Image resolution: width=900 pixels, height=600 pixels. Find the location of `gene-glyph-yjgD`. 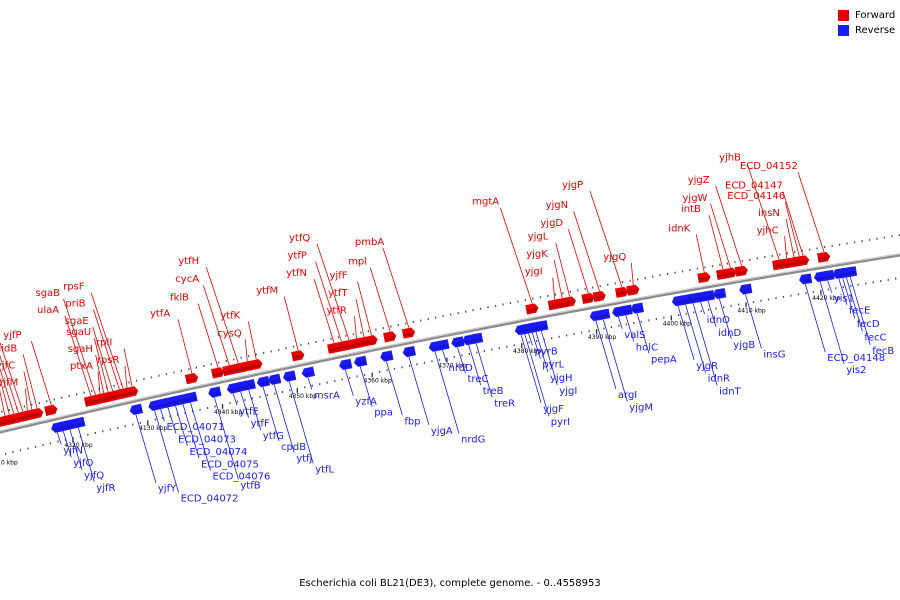

gene-glyph-yjgD is located at coordinates (588, 298).